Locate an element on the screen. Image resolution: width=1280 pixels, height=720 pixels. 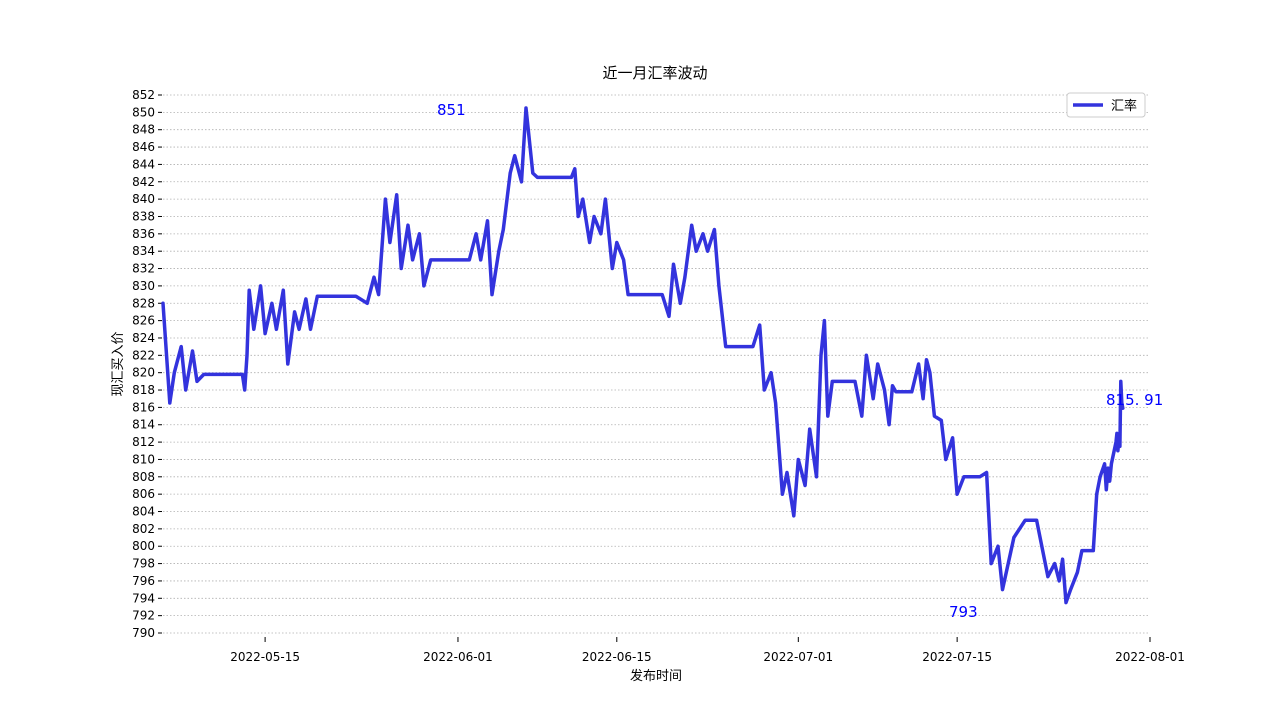
y-tick-label: 852 is located at coordinates (143, 95).